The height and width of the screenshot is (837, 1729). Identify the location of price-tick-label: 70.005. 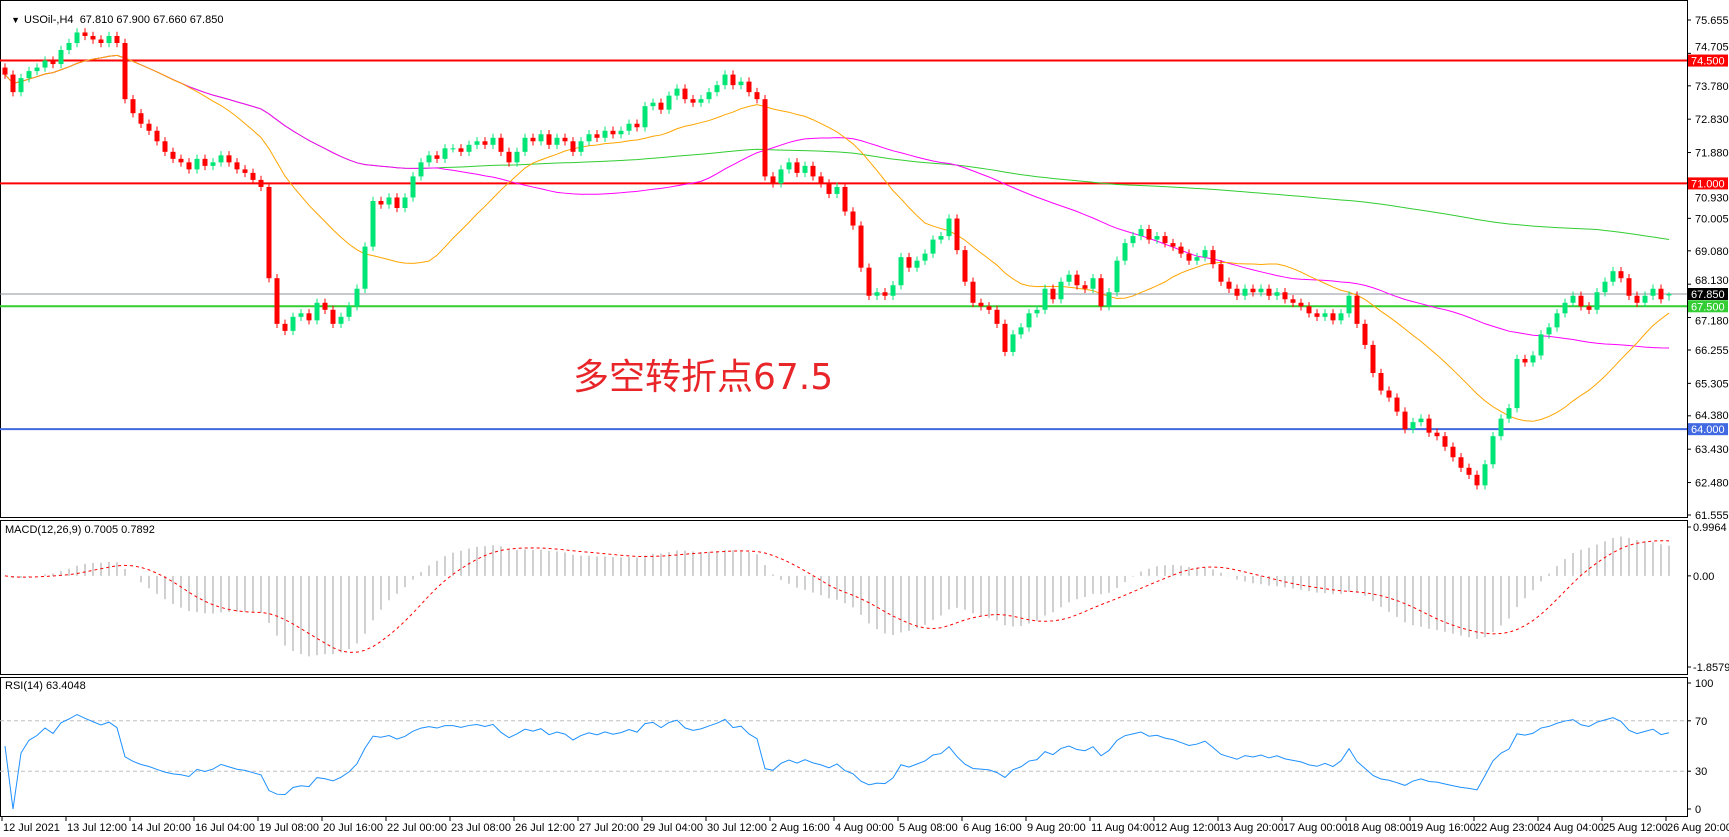
(1712, 219).